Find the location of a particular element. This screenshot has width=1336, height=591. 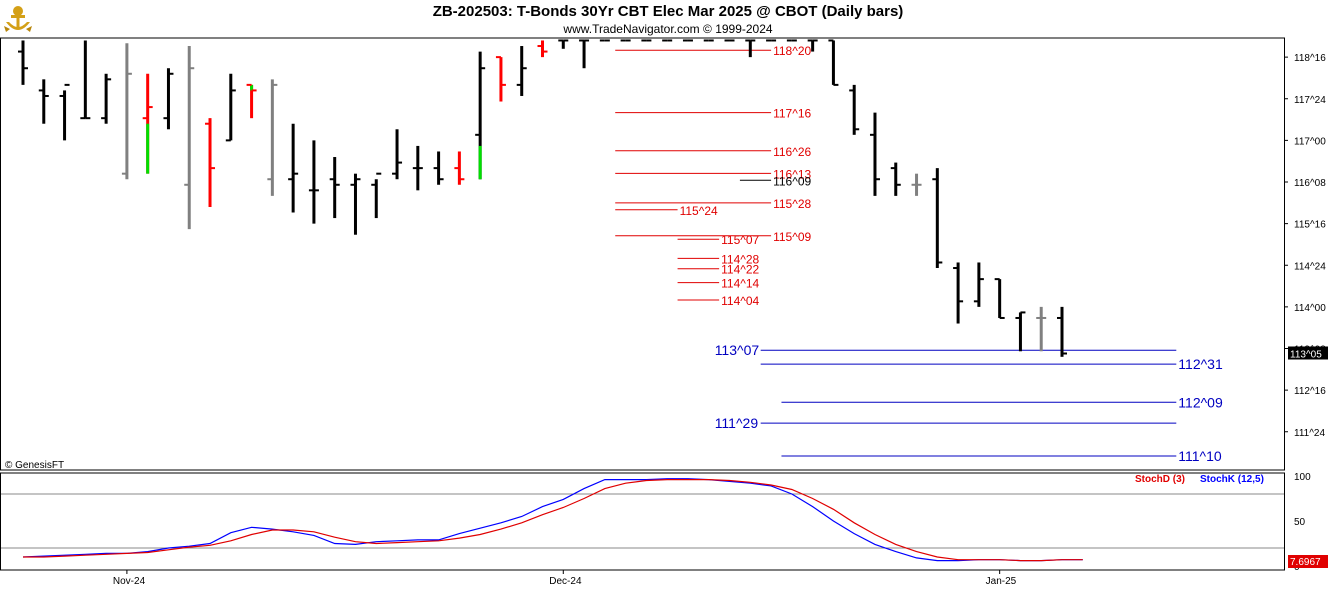

stoch-legend-d: StochD (3) is located at coordinates (1160, 479).